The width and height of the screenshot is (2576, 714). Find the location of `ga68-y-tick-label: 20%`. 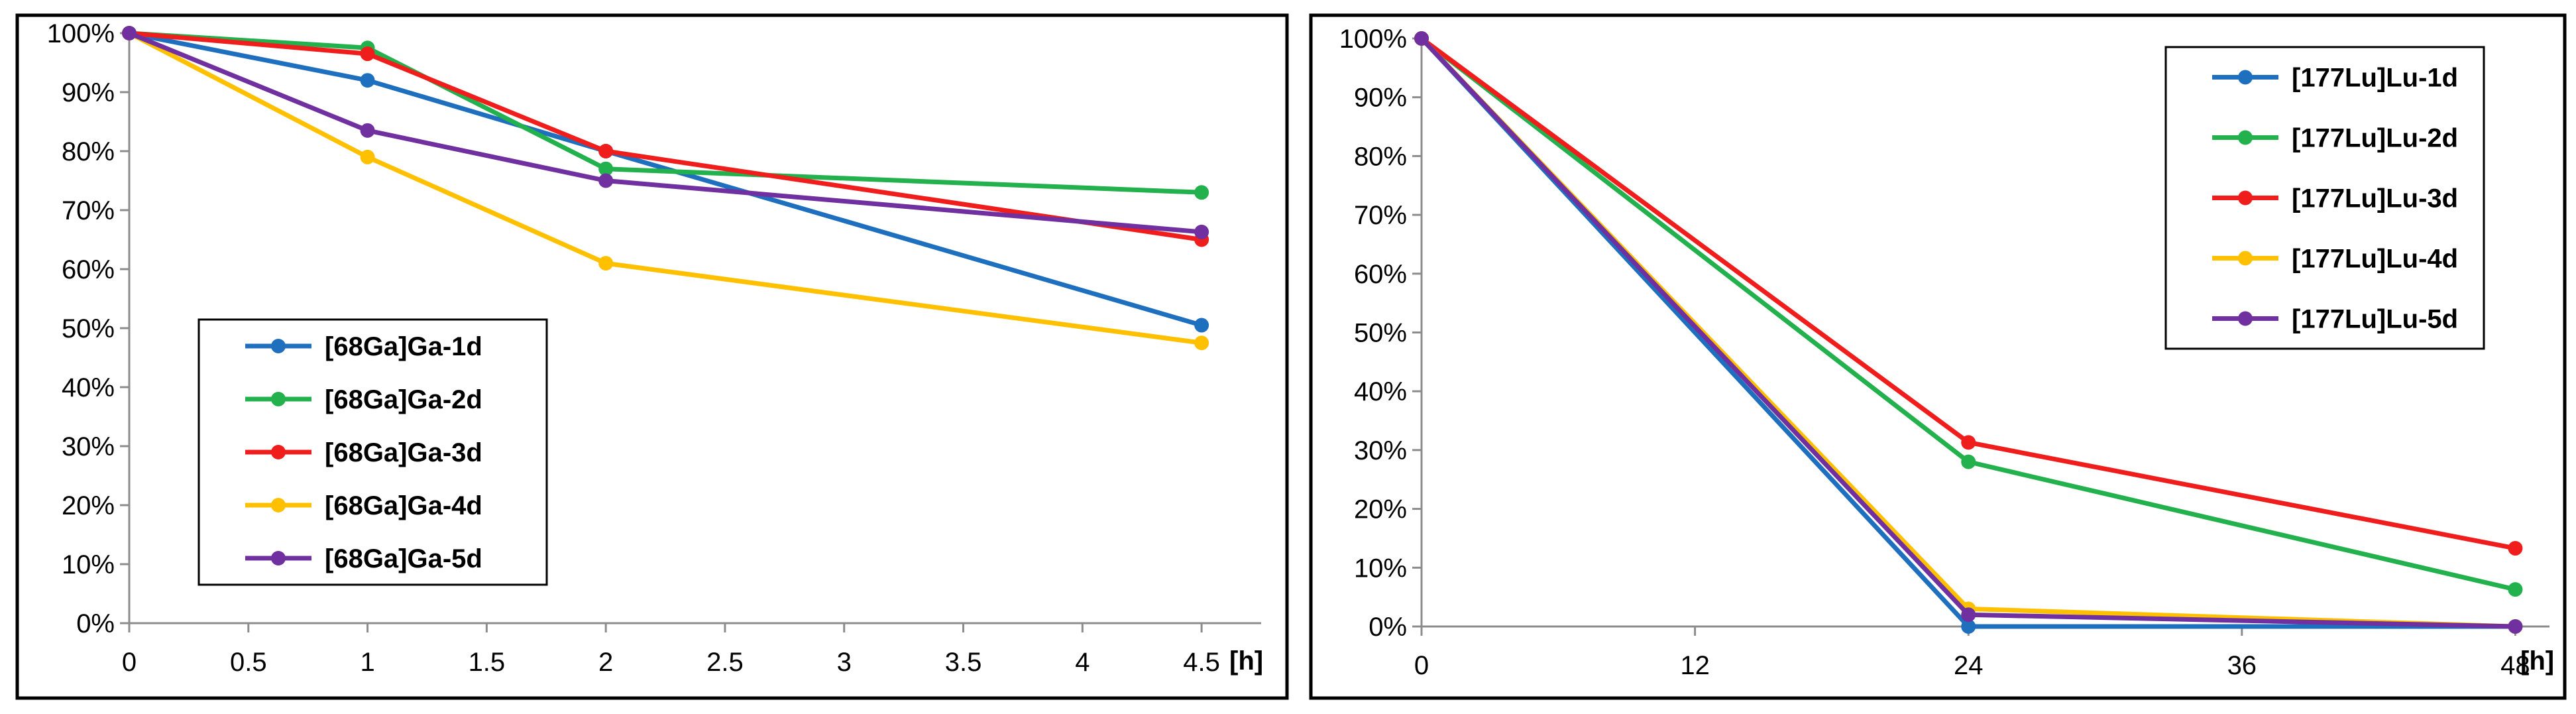

ga68-y-tick-label: 20% is located at coordinates (88, 505).